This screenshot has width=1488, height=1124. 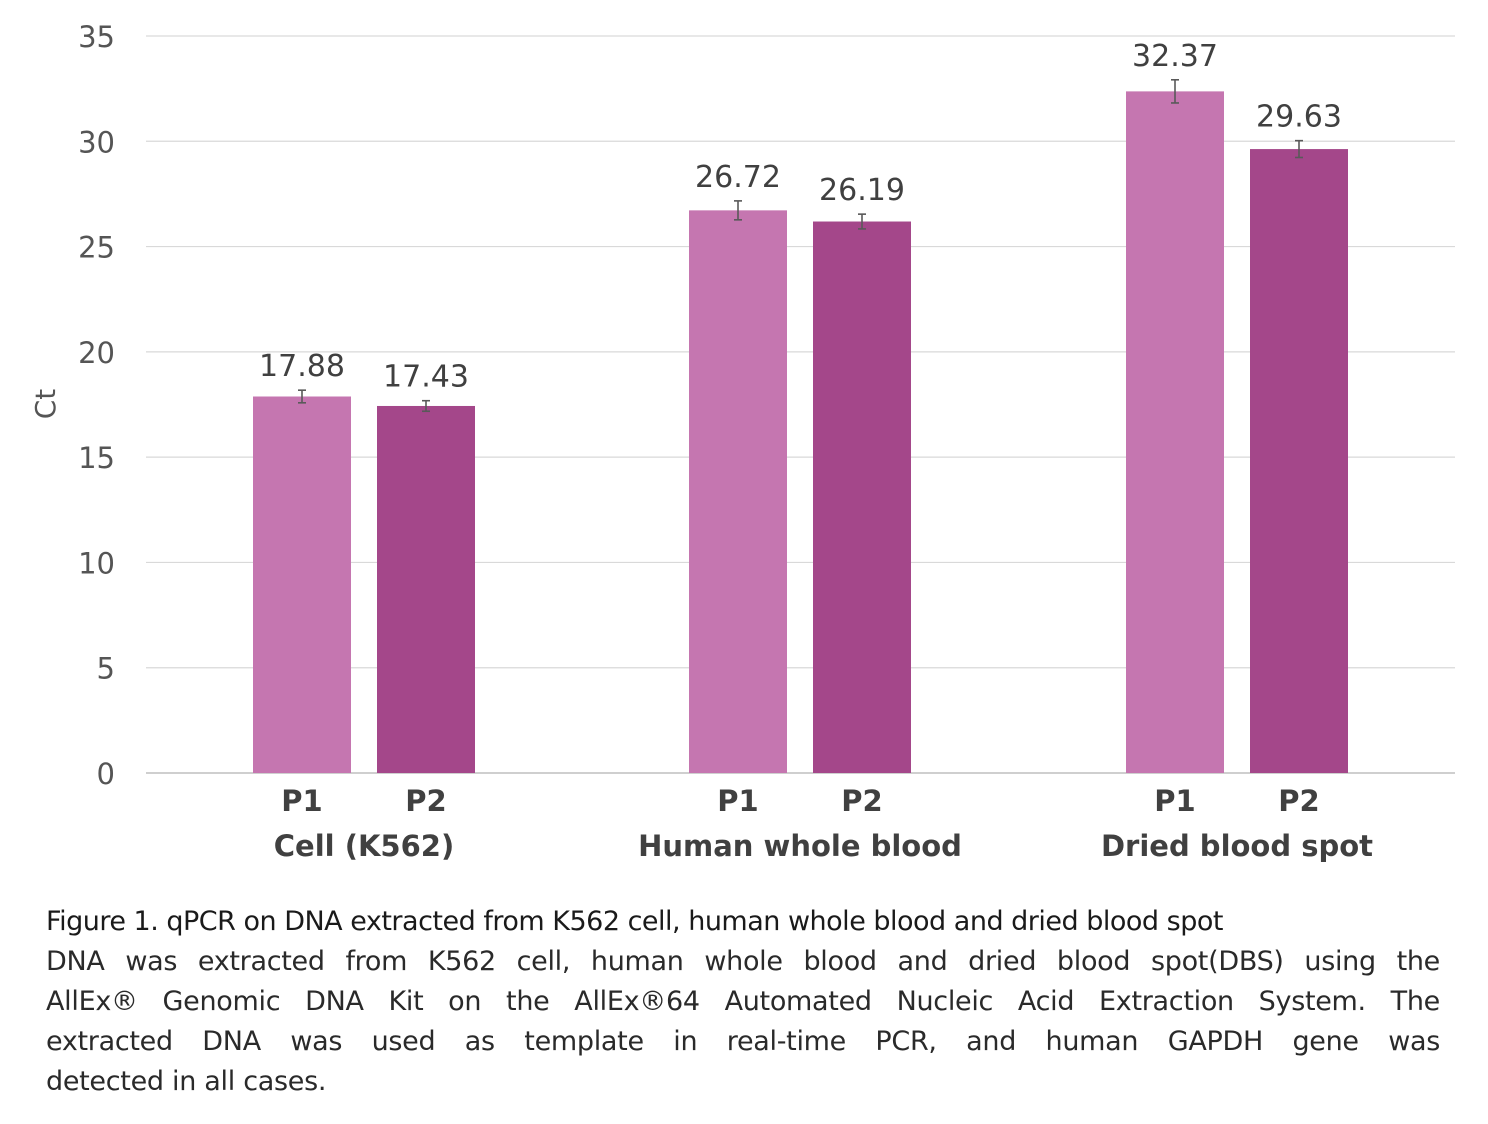 What do you see at coordinates (45, 404) in the screenshot?
I see `y-axis-label: Ct` at bounding box center [45, 404].